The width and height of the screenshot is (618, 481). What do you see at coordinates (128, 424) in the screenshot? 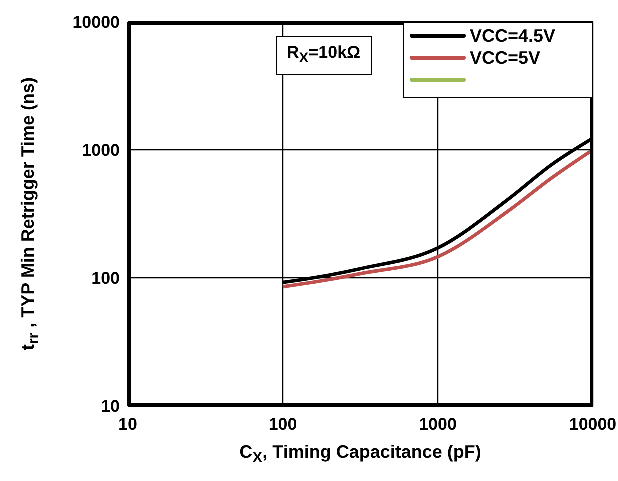
I see `x-tick-label: 10` at bounding box center [128, 424].